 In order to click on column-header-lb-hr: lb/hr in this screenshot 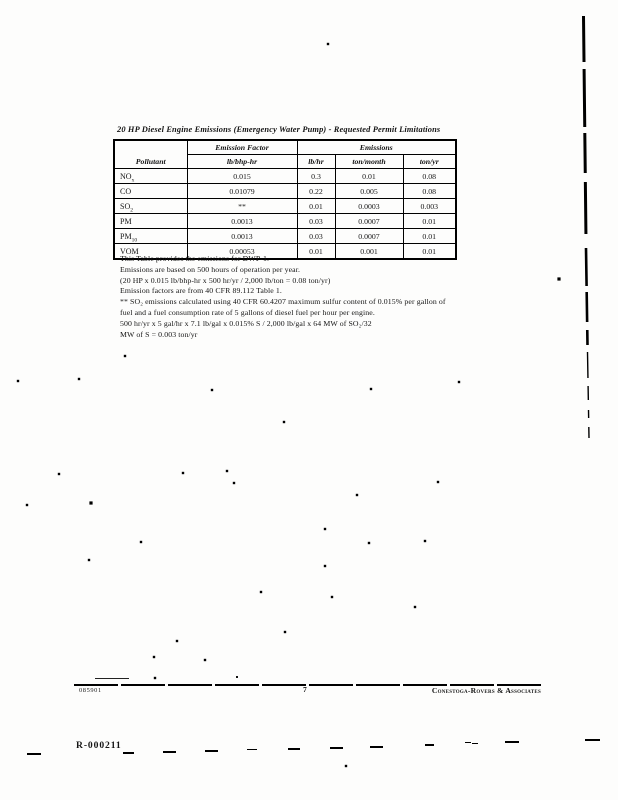, I will do `click(316, 161)`.